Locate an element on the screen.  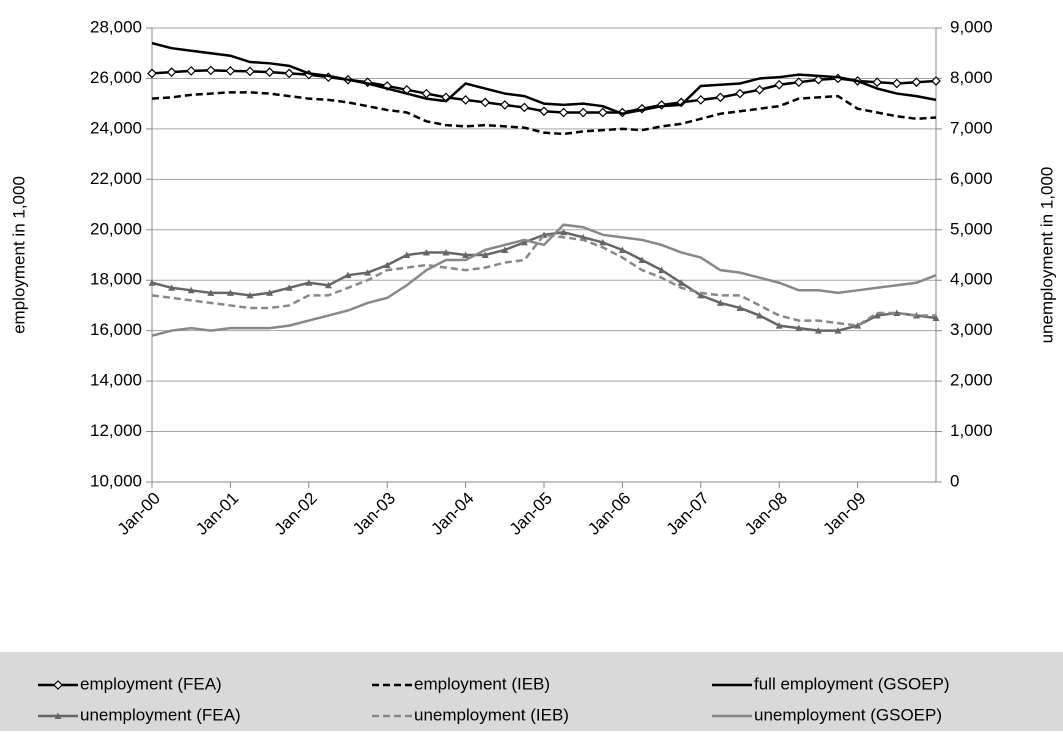
y2-tick-label: 4,000 is located at coordinates (971, 279).